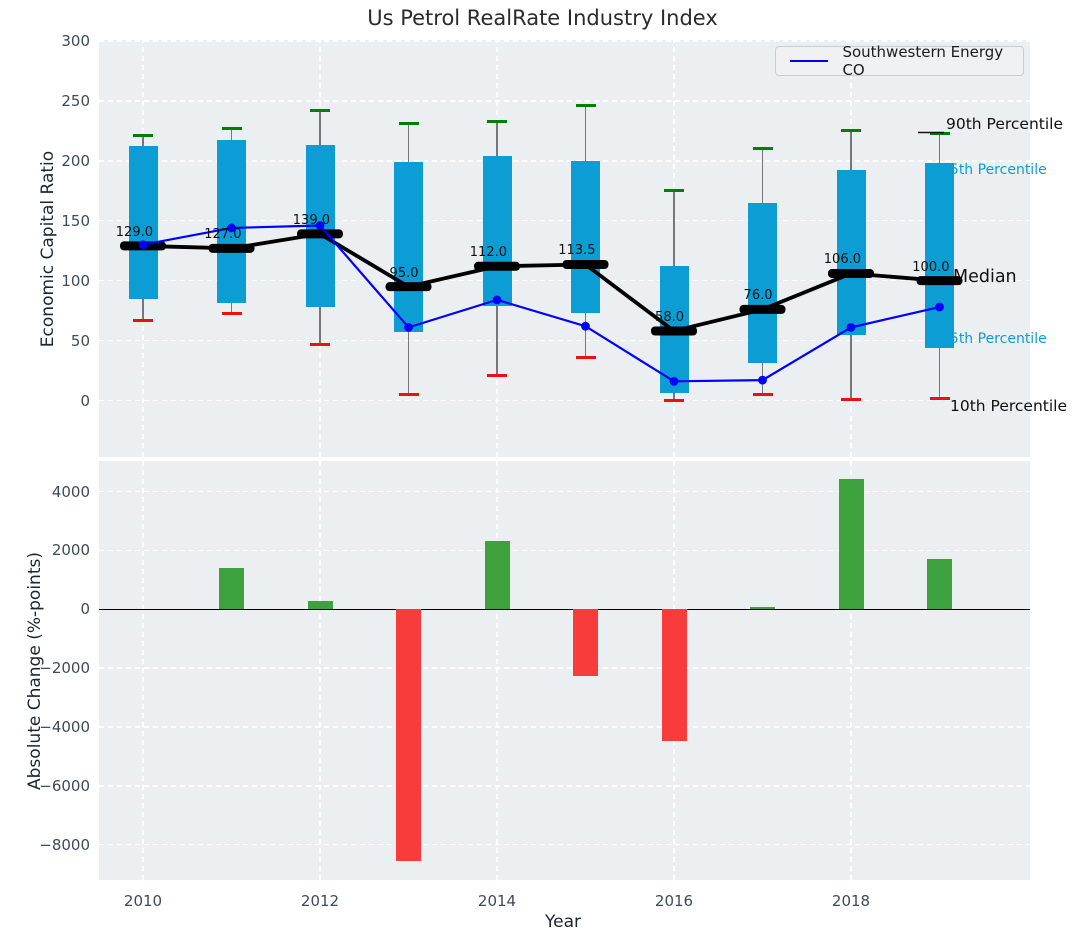 This screenshot has width=1085, height=942. I want to click on bottom-y-axis-label: Absolute Change (%-points), so click(35, 671).